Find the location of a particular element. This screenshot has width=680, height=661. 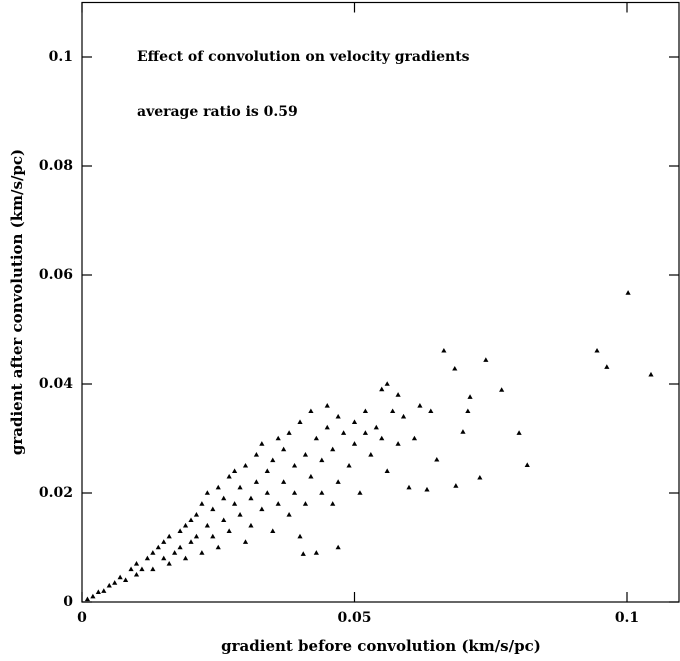

y-tick-label: 0 is located at coordinates (68, 602).